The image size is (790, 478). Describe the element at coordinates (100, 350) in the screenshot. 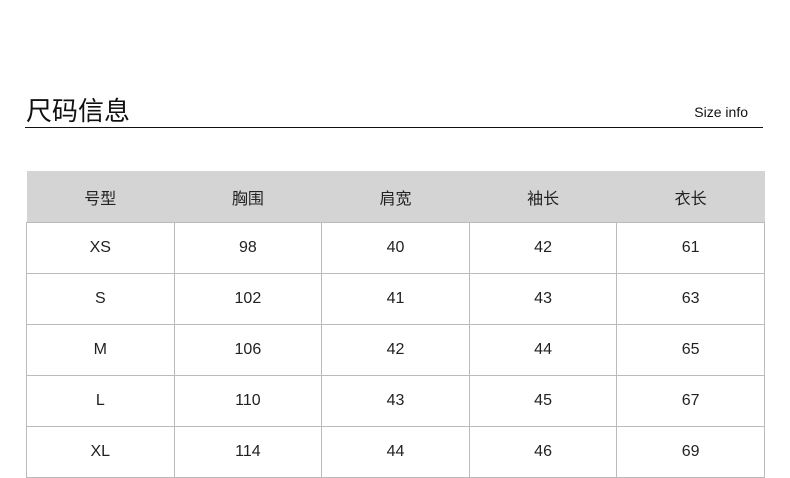

I see `table-cell: M` at that location.